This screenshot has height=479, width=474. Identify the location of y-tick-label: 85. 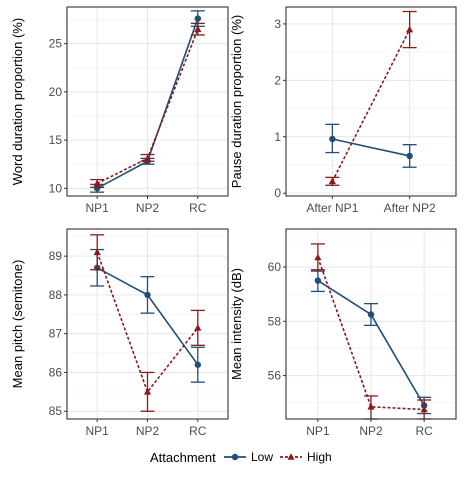
(56, 411).